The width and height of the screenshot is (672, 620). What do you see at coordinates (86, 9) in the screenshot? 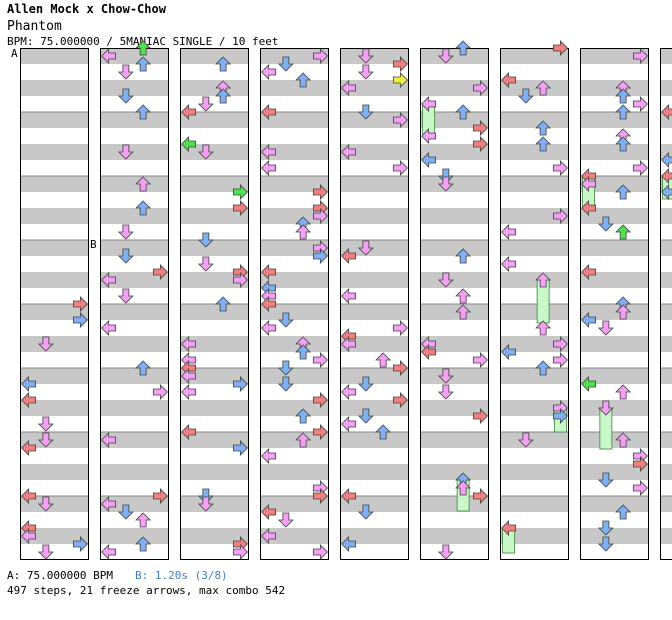
I see `song-artist: Allen Mock x Chow-Chow` at bounding box center [86, 9].